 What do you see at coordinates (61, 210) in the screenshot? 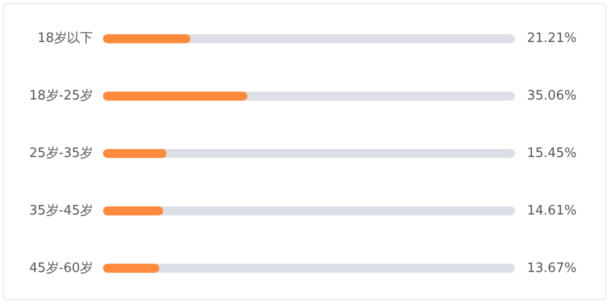
I see `y-tick-label: 35岁-45岁` at bounding box center [61, 210].